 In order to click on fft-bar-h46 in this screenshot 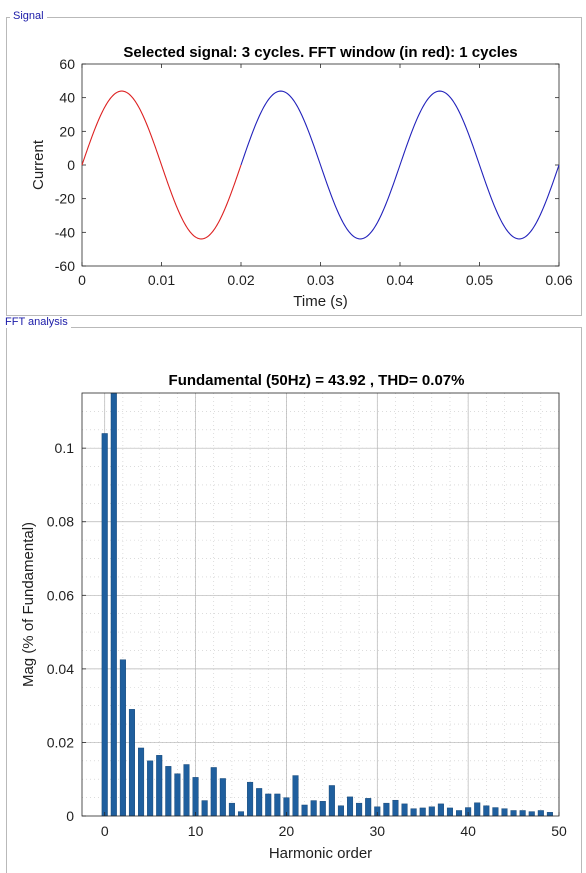, I will do `click(522, 813)`.